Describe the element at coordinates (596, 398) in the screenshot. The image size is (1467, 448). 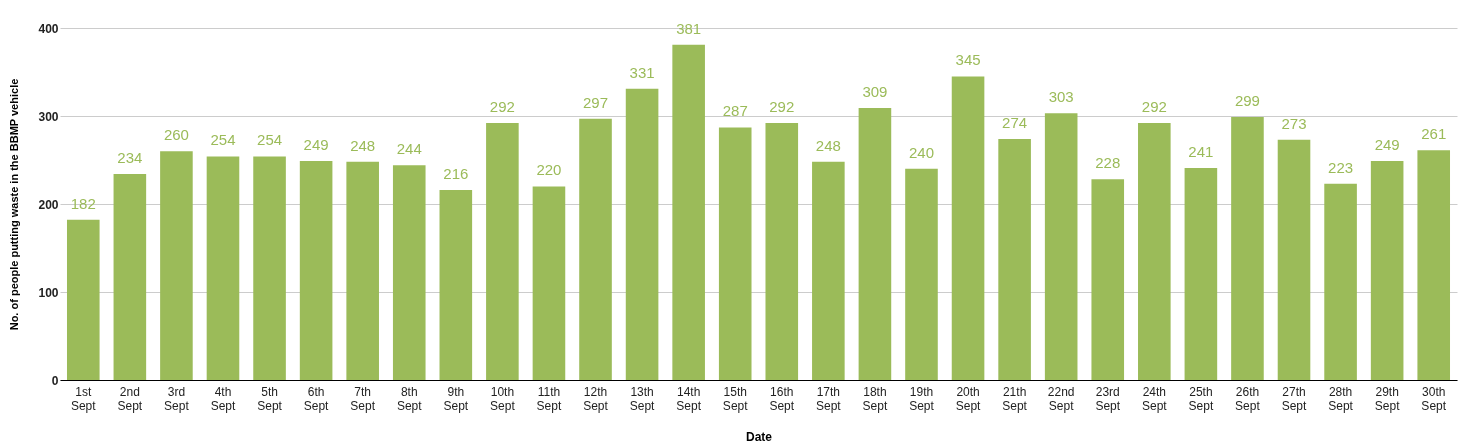
I see `x-tick-label: 12th Sept` at that location.